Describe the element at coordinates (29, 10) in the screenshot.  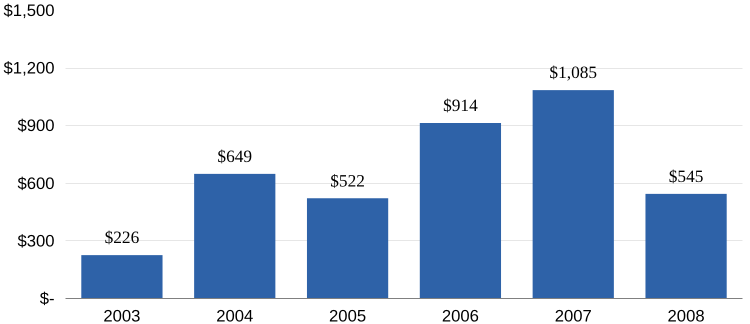
I see `y-tick-label: $1,500` at that location.